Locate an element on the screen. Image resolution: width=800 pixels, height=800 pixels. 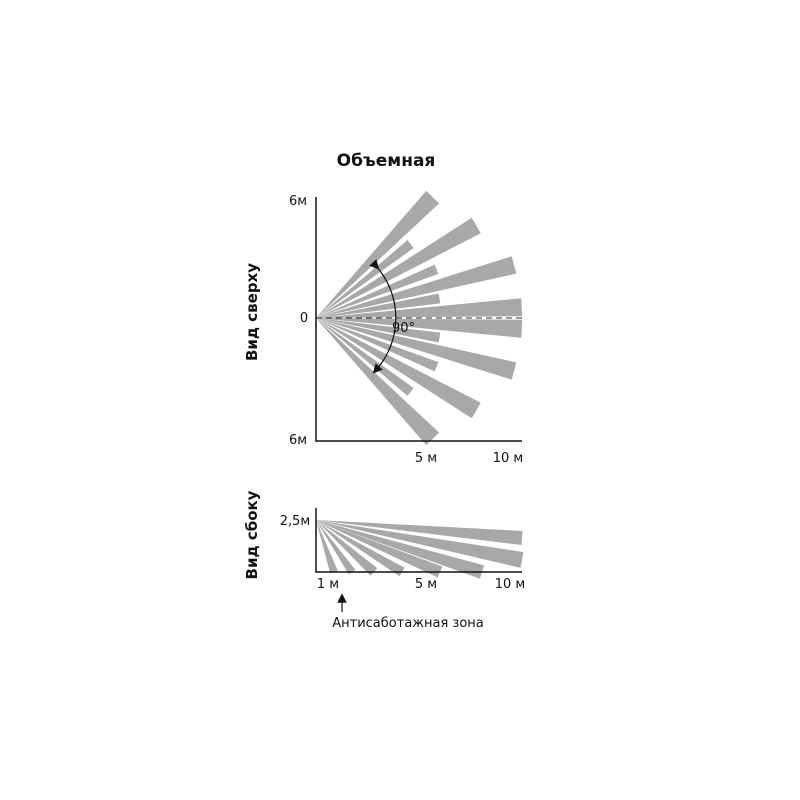
top-axes is located at coordinates (418, 319).